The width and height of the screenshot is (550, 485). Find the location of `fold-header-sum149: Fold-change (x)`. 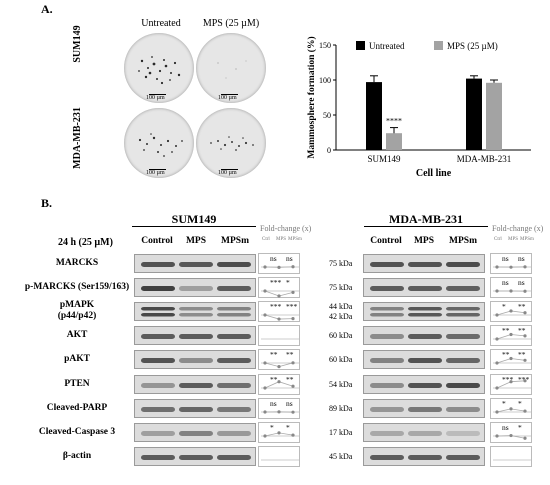

fold-header-sum149: Fold-change (x) is located at coordinates (286, 228).